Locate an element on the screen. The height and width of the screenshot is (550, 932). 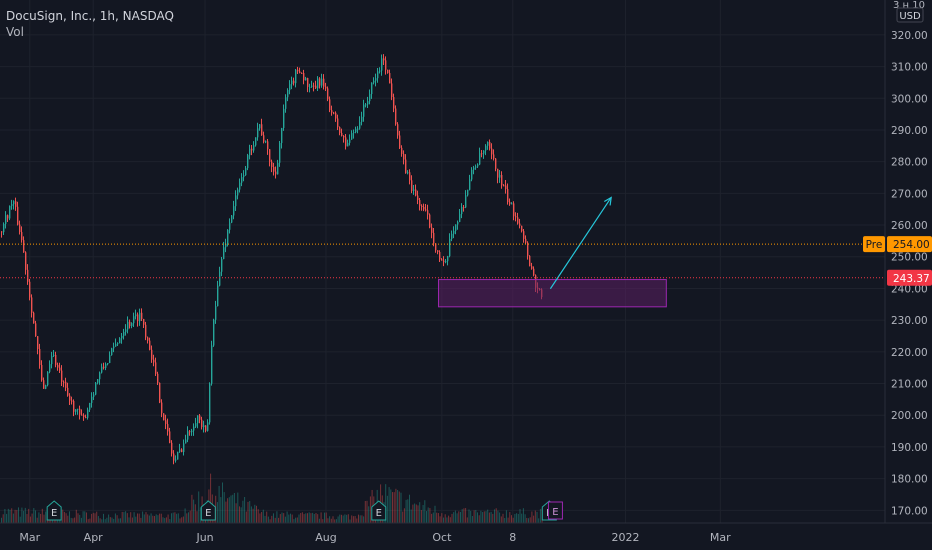
currency-badge is located at coordinates (910, 15).